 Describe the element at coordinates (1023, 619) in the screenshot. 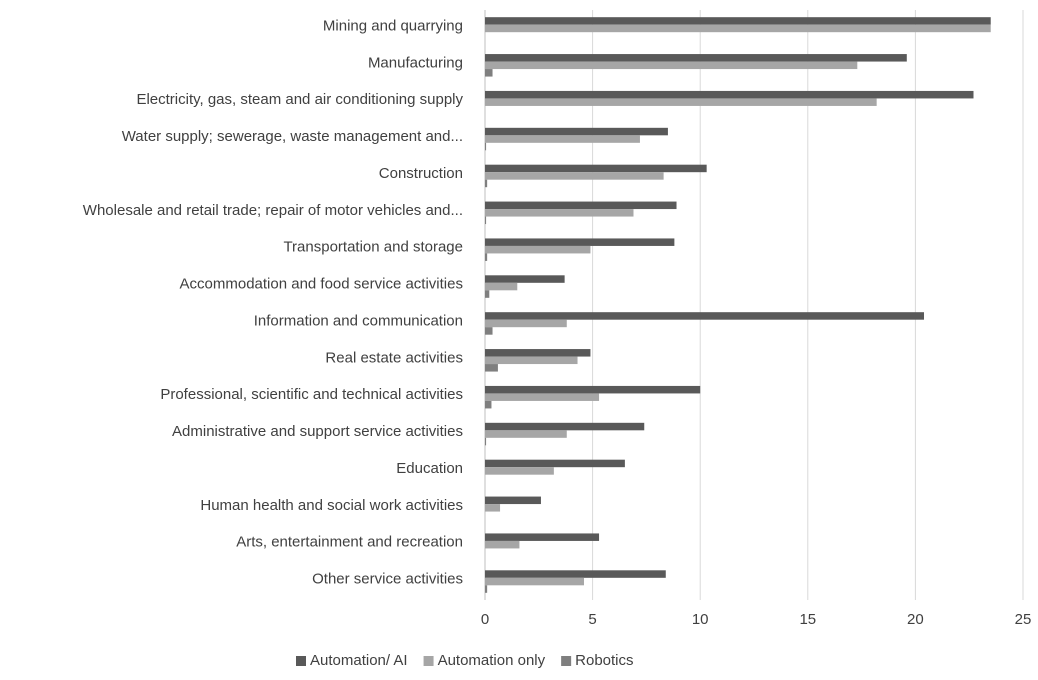

I see `x-tick-label: 25` at that location.